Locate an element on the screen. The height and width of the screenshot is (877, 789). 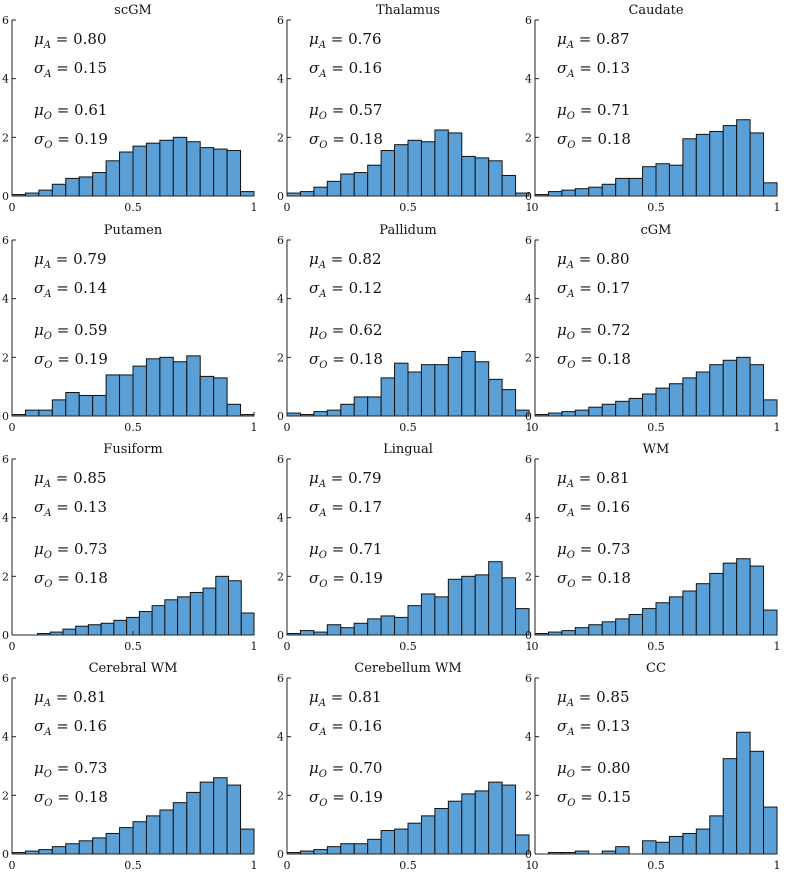
stat-mu-a: μA = 0.76 is located at coordinates (345, 40).